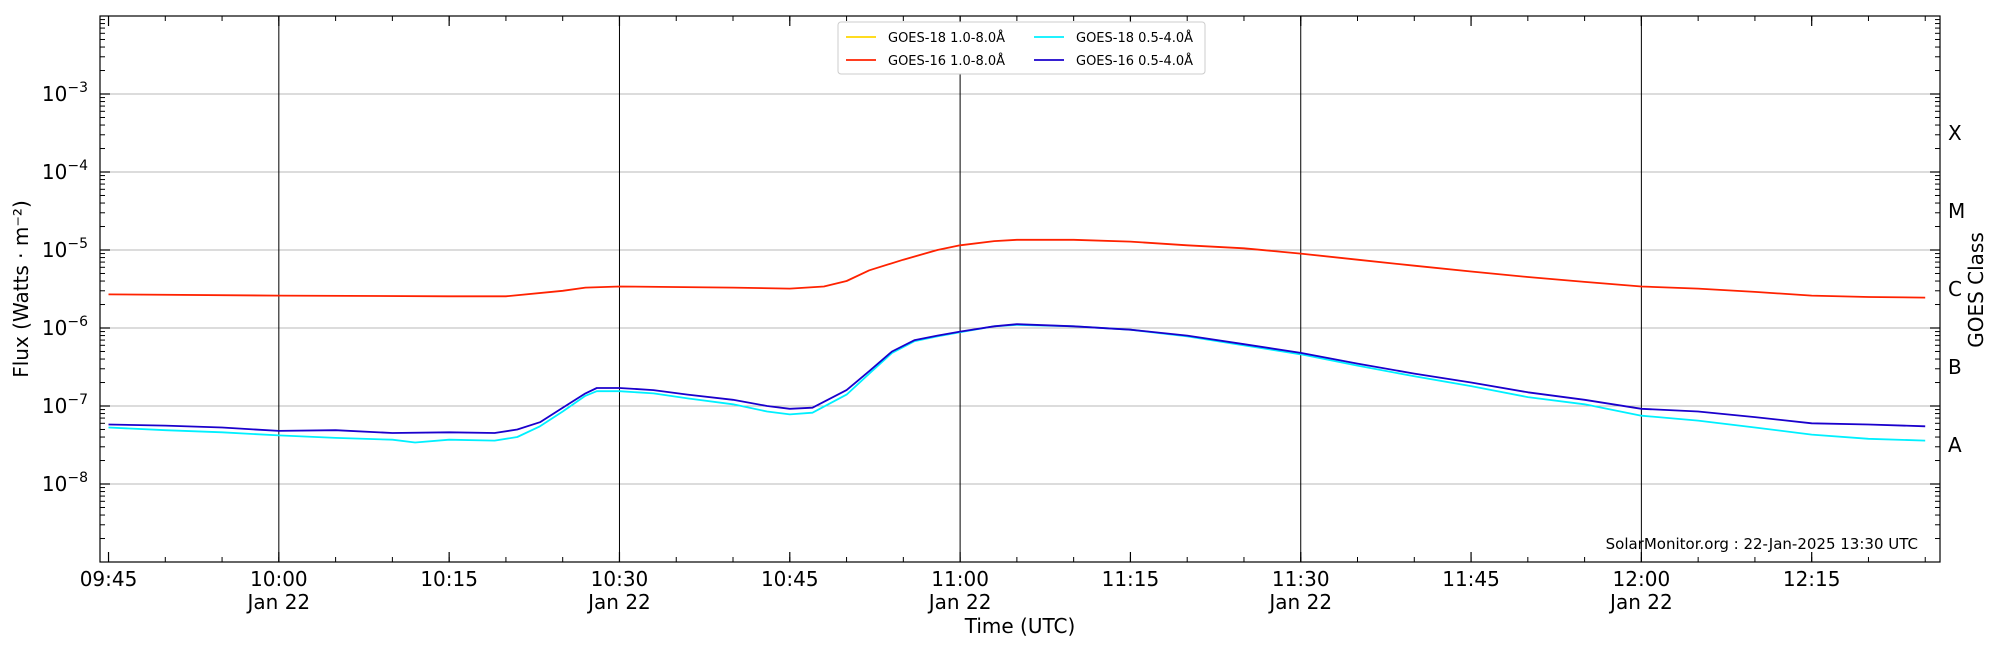 This screenshot has height=650, width=2000. I want to click on legend-label-2: GOES-16 1.0-8.0Å, so click(946, 61).